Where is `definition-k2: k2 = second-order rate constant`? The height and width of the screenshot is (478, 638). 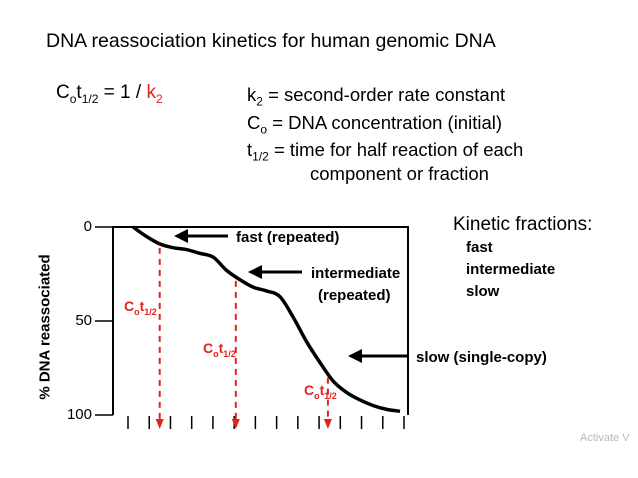
definition-k2: k2 = second-order rate constant is located at coordinates (376, 96).